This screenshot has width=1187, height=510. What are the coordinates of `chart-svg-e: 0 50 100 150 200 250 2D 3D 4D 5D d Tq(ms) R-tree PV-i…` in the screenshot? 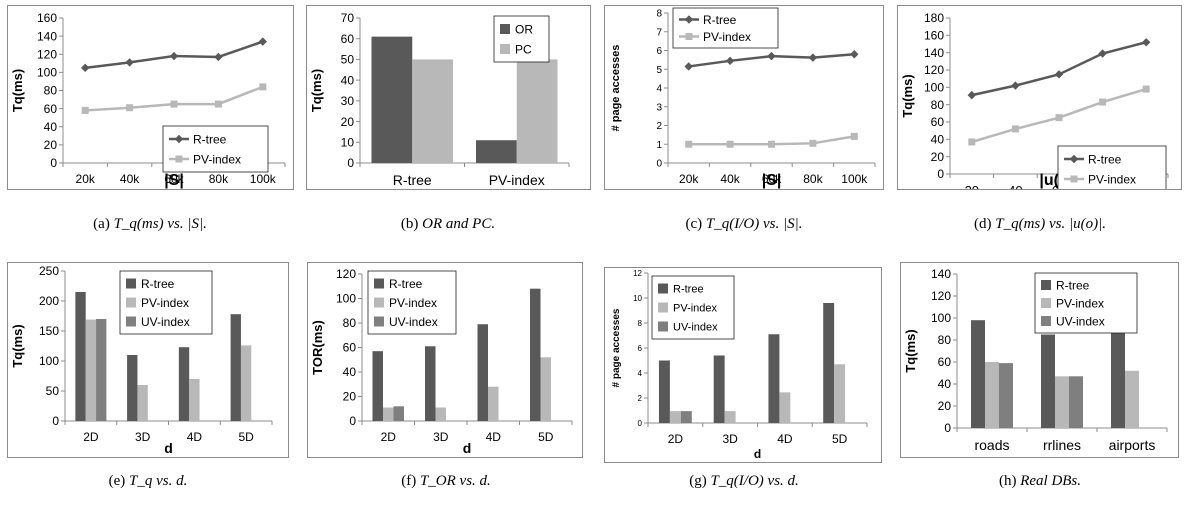 It's located at (141, 360).